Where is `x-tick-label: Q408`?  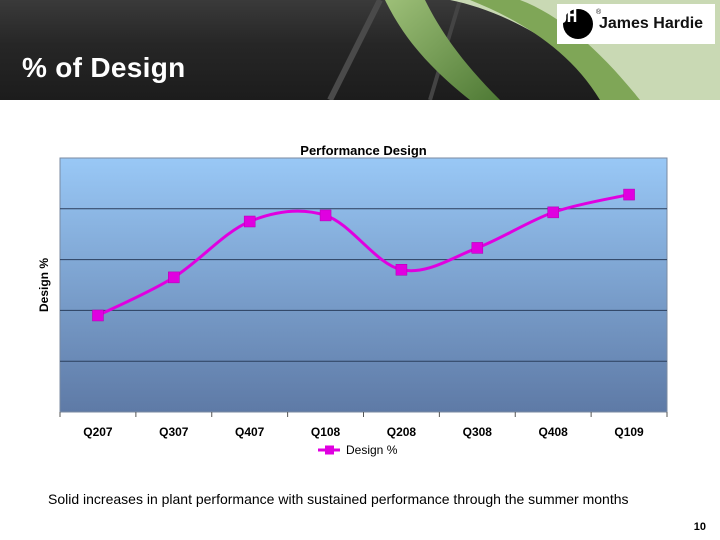 x-tick-label: Q408 is located at coordinates (554, 432).